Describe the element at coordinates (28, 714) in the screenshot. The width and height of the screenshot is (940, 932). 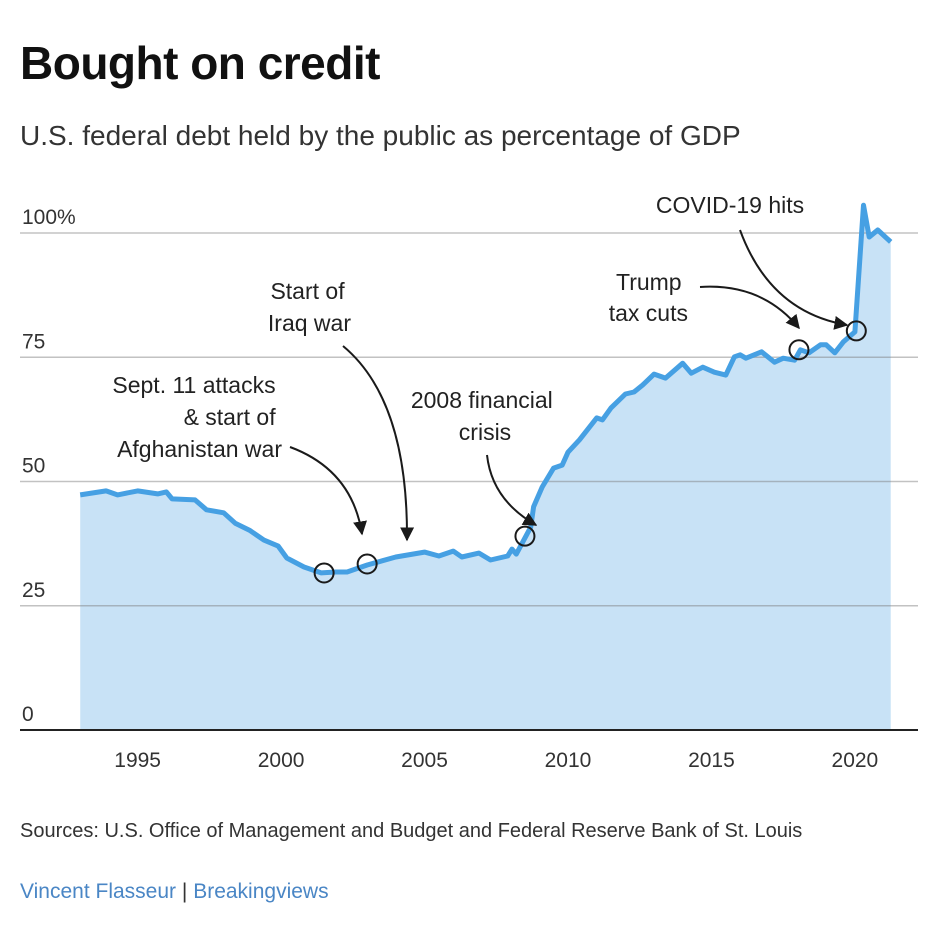
I see `y-tick-label: 0` at that location.